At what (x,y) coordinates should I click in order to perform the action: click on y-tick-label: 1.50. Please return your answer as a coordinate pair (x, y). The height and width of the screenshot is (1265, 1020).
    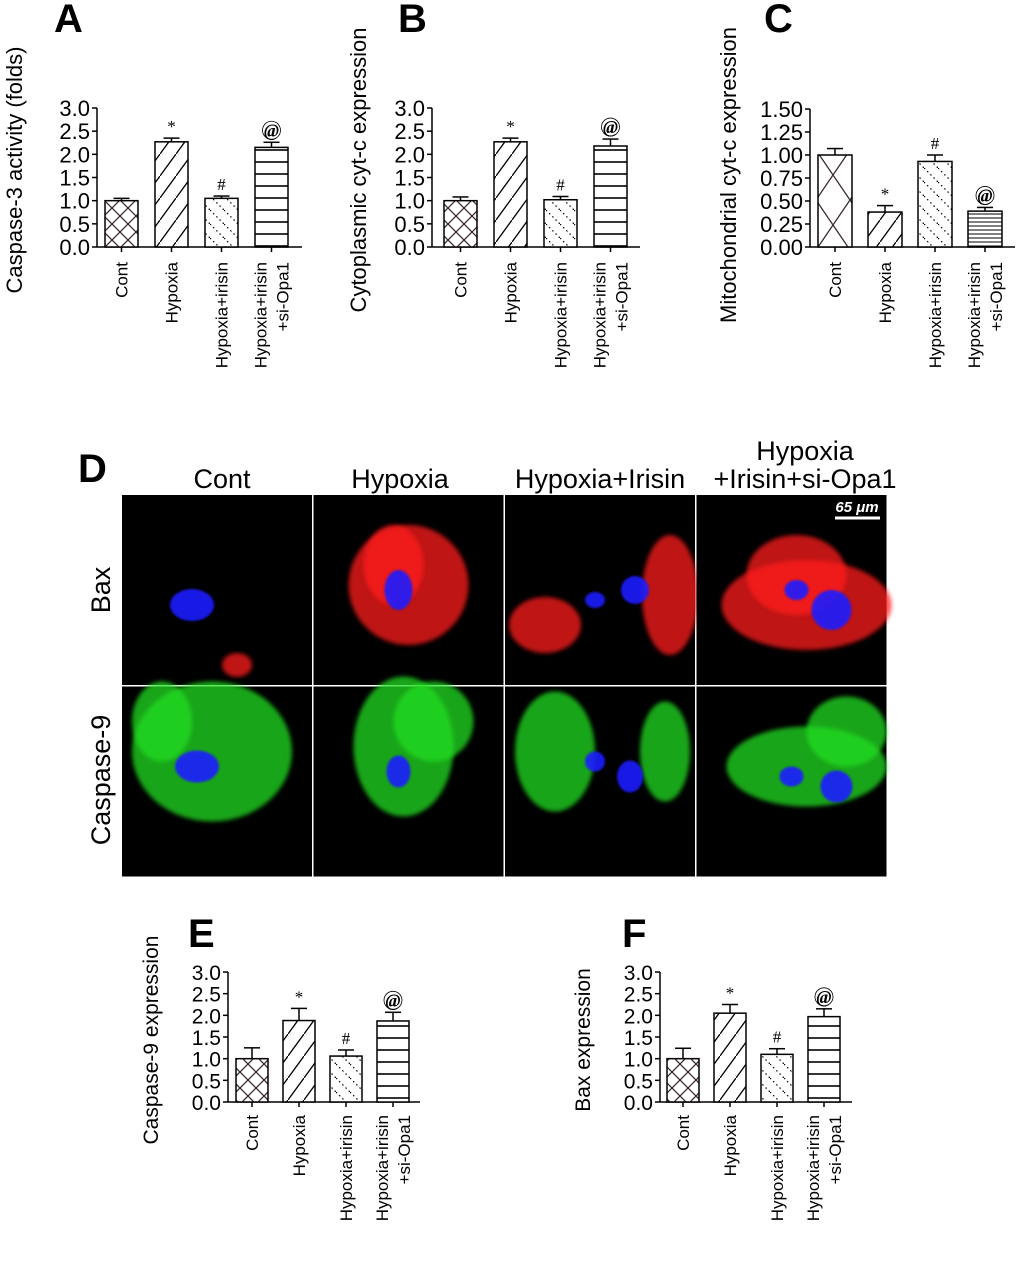
    Looking at the image, I should click on (781, 109).